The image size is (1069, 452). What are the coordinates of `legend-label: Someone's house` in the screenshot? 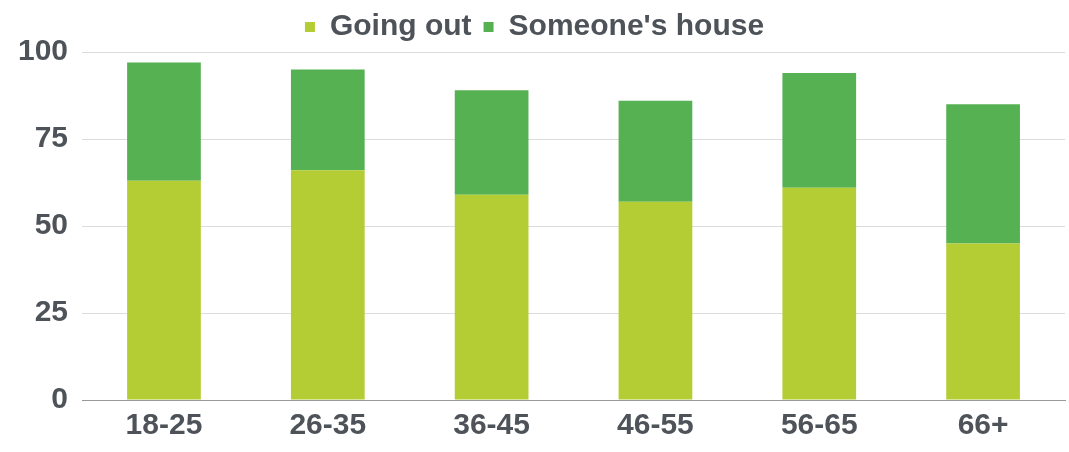 It's located at (636, 25).